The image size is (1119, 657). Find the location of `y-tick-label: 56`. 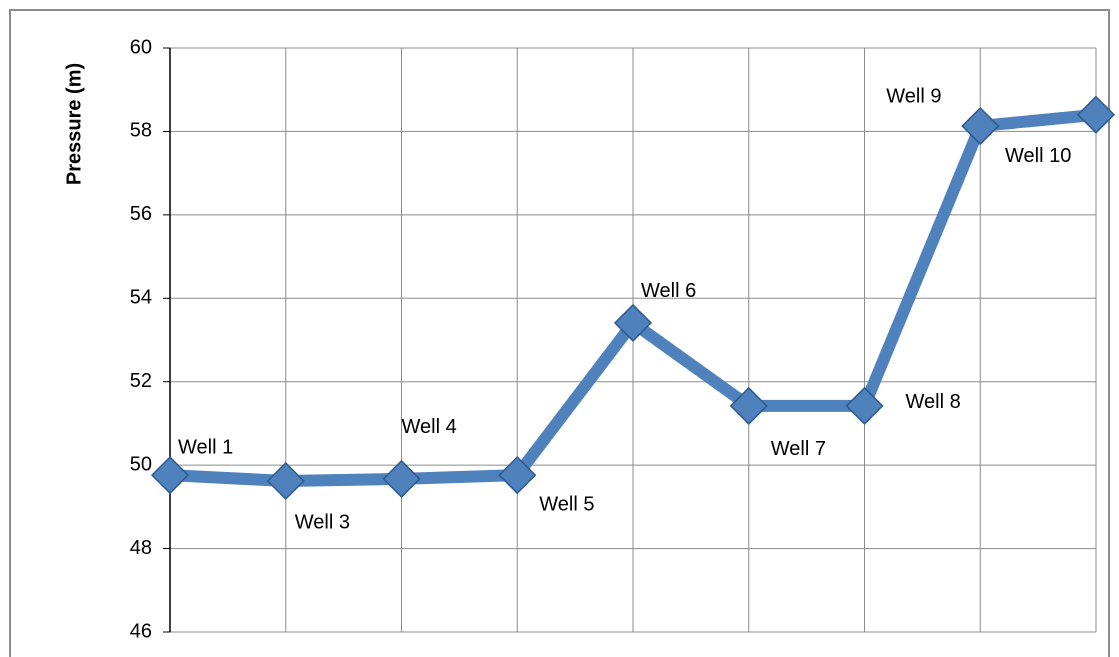

y-tick-label: 56 is located at coordinates (141, 214).